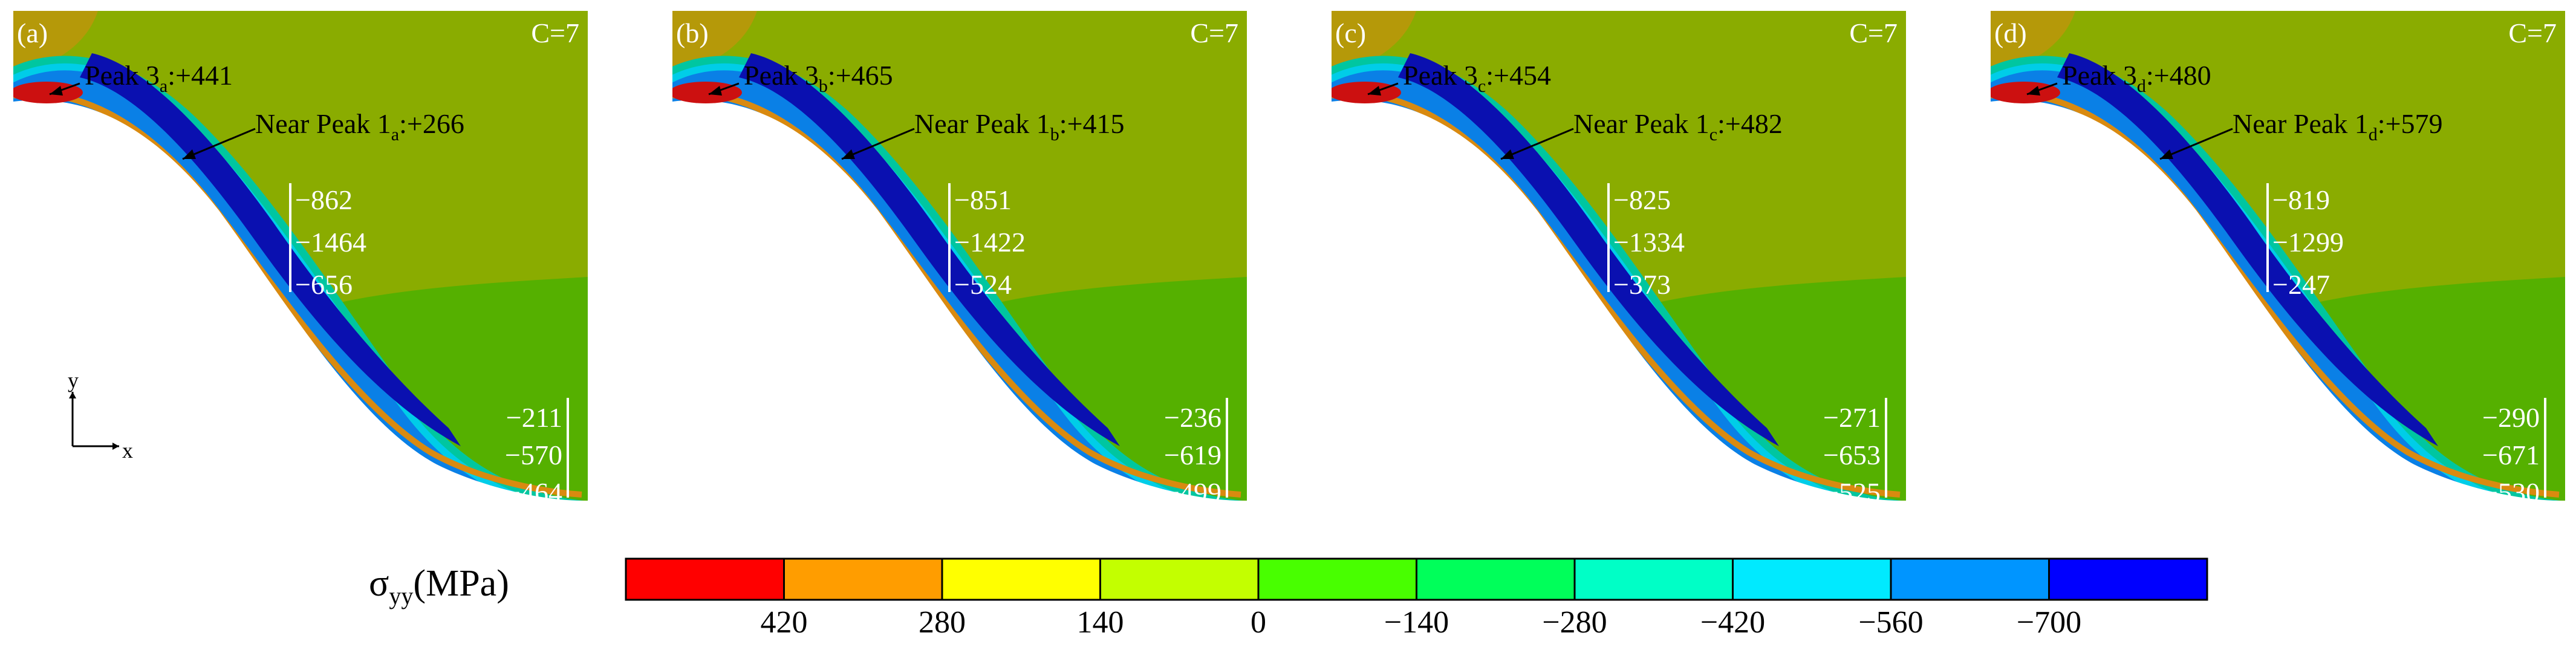 This screenshot has height=653, width=2576. I want to click on colorbar, so click(1416, 579).